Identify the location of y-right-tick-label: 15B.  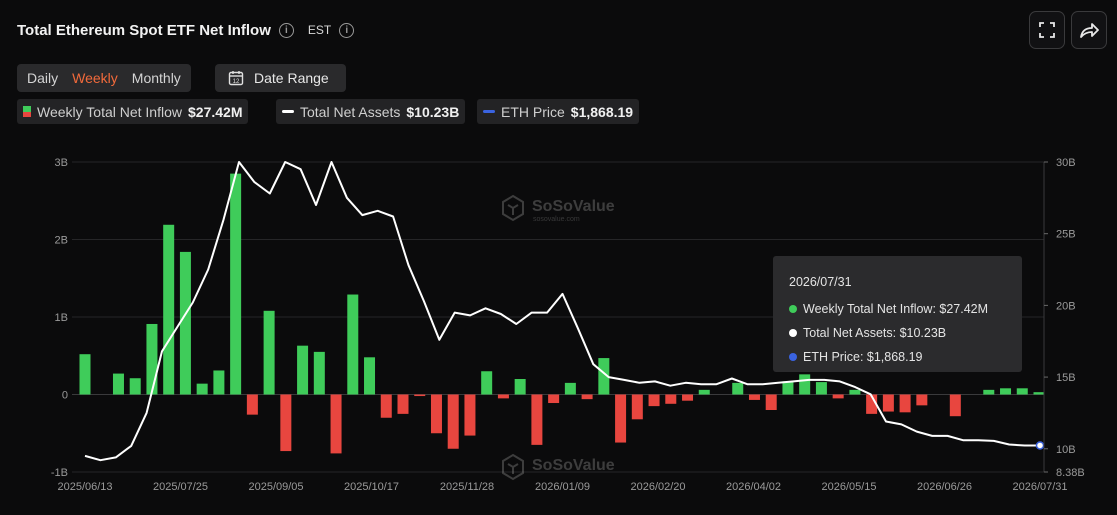
(1066, 378).